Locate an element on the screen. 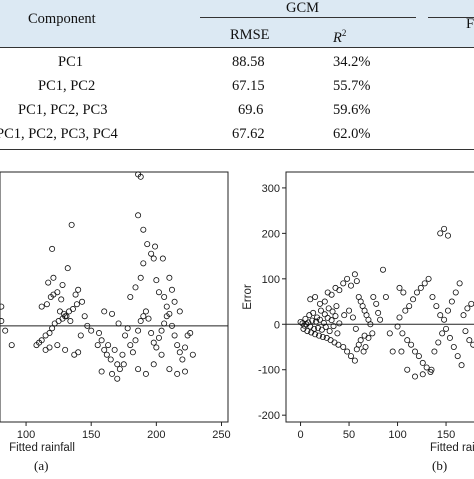 Image resolution: width=474 pixels, height=479 pixels. row-1-rmse: 88.58 is located at coordinates (248, 62).